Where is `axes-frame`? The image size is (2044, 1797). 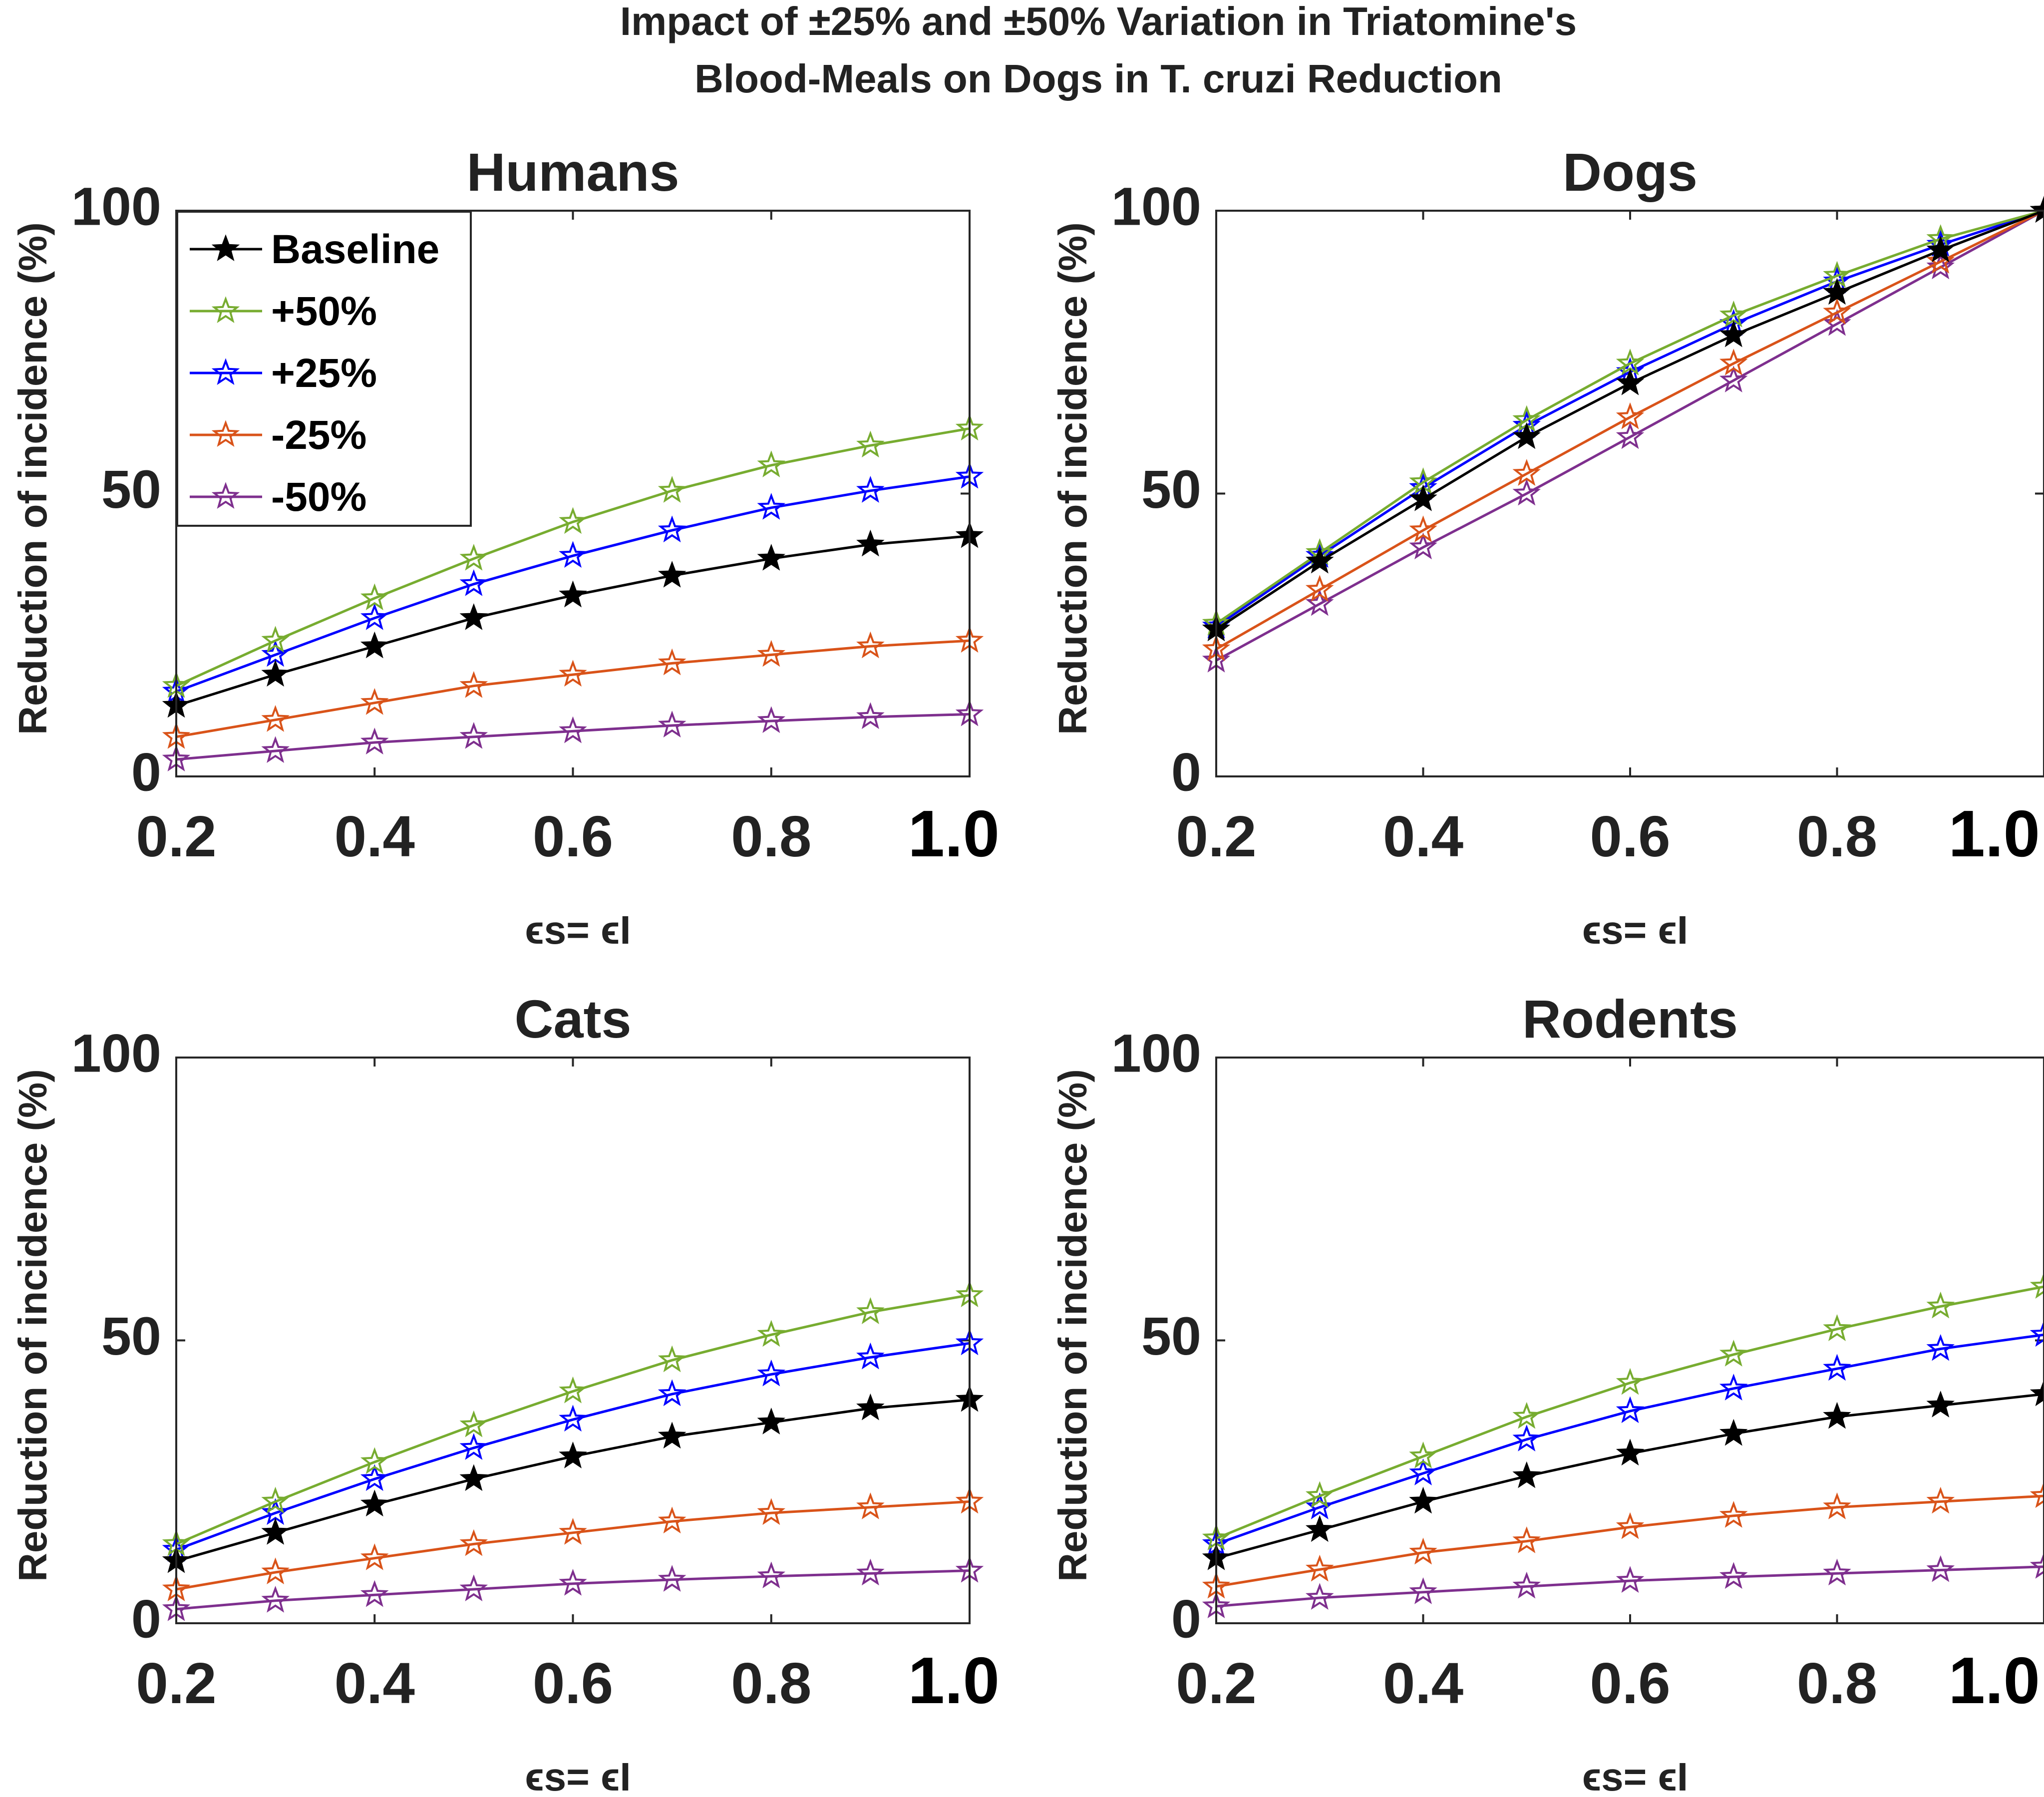 axes-frame is located at coordinates (573, 1341).